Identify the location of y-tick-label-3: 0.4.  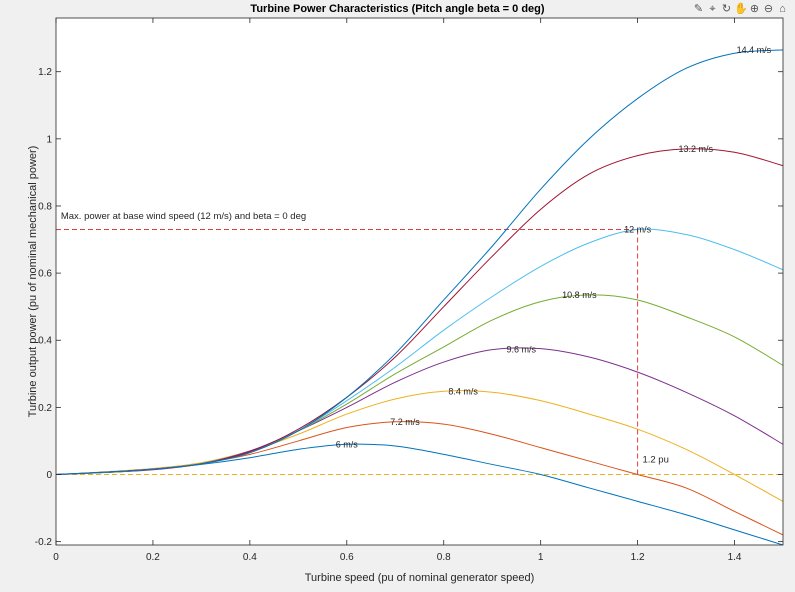
(45, 341).